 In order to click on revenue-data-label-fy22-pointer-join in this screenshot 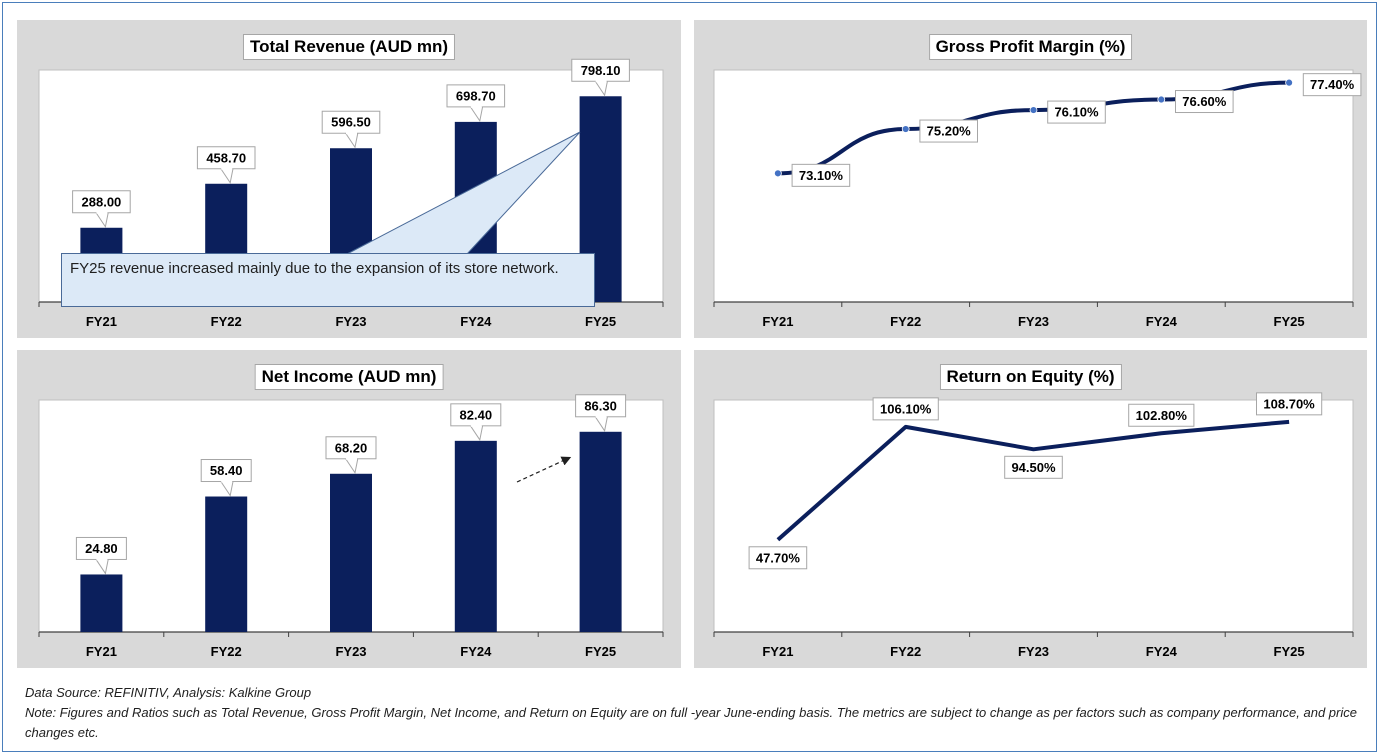, I will do `click(227, 168)`.